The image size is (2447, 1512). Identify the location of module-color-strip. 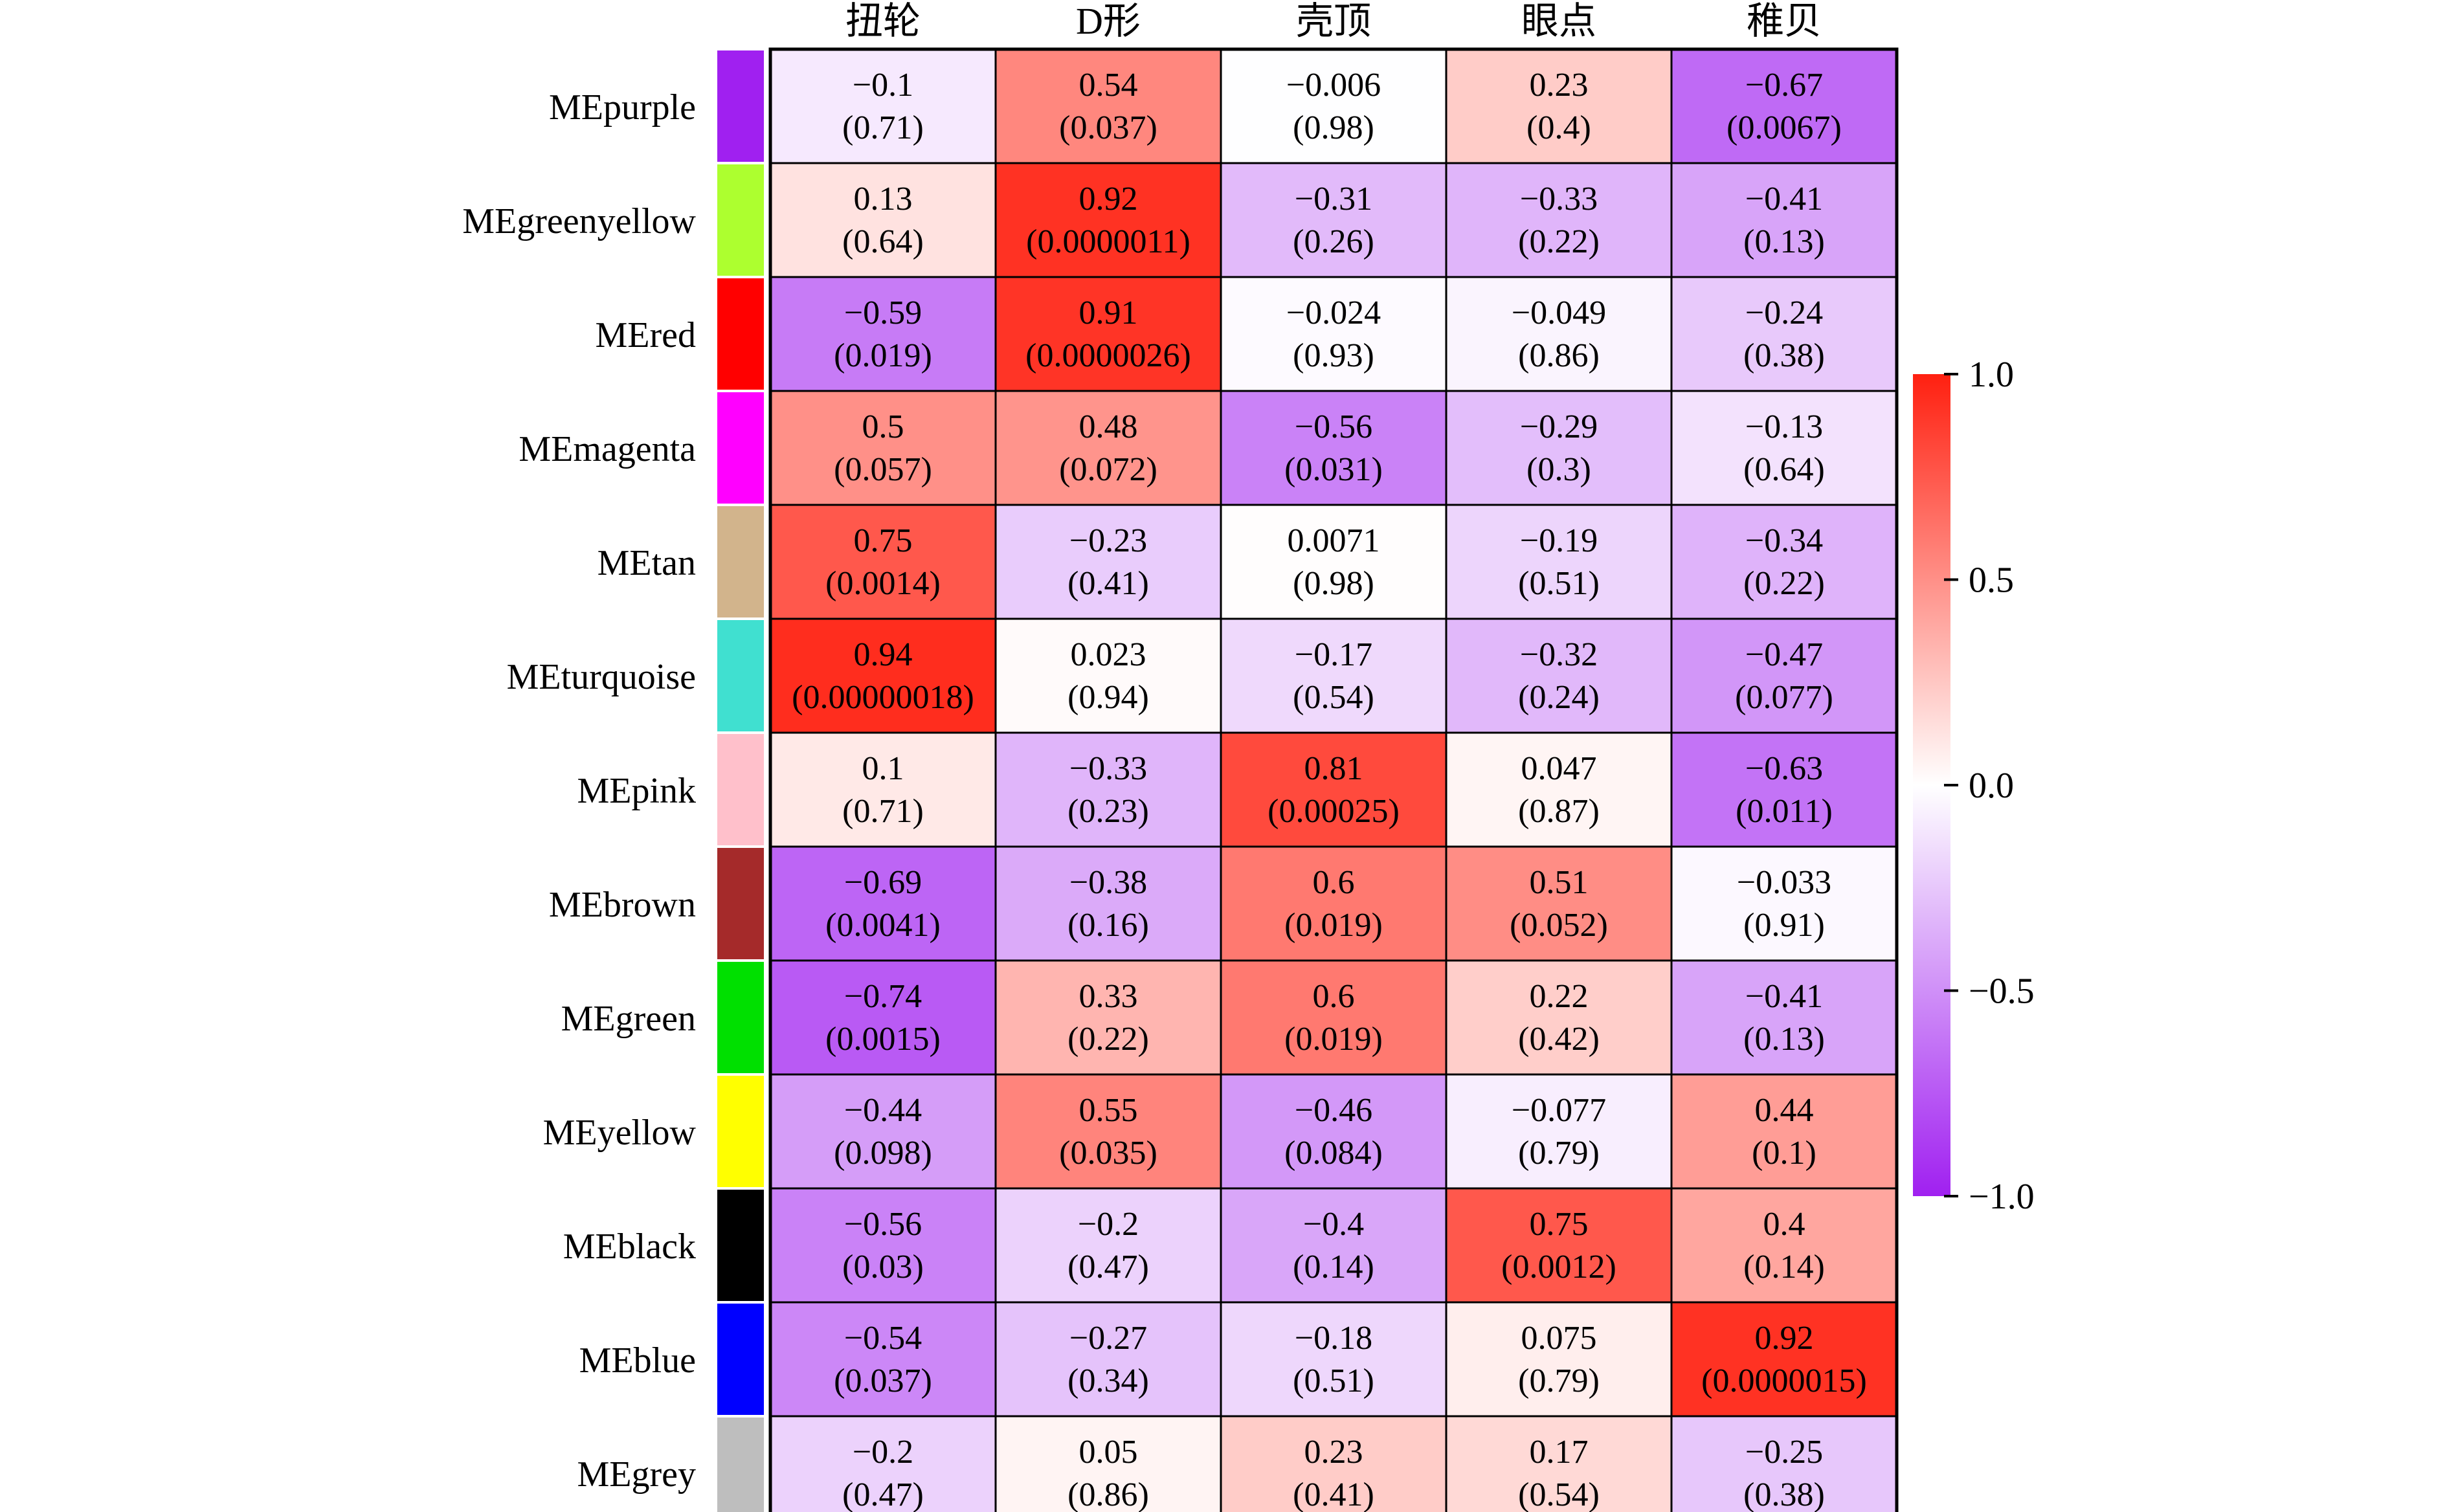
(740, 781).